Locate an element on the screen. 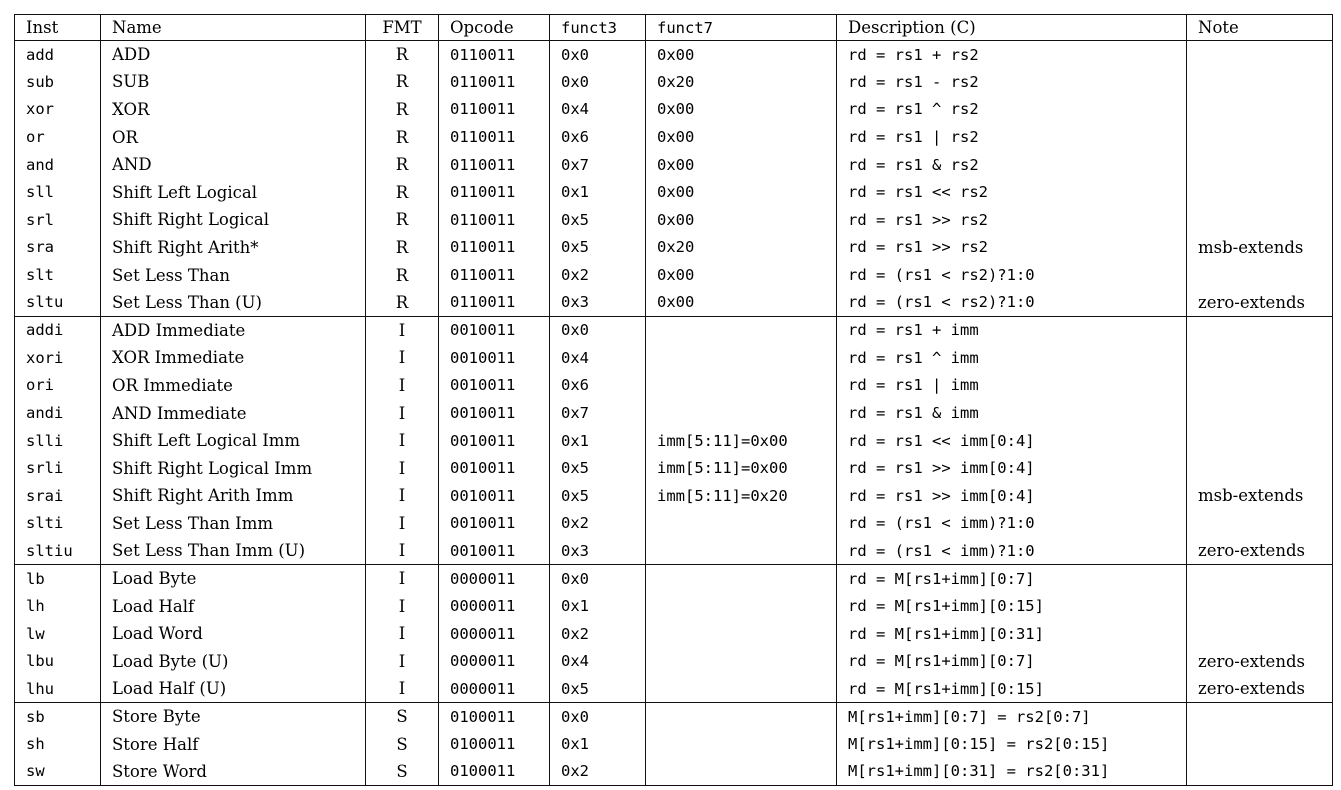 This screenshot has width=1341, height=790. cell-inst: lh is located at coordinates (57, 606).